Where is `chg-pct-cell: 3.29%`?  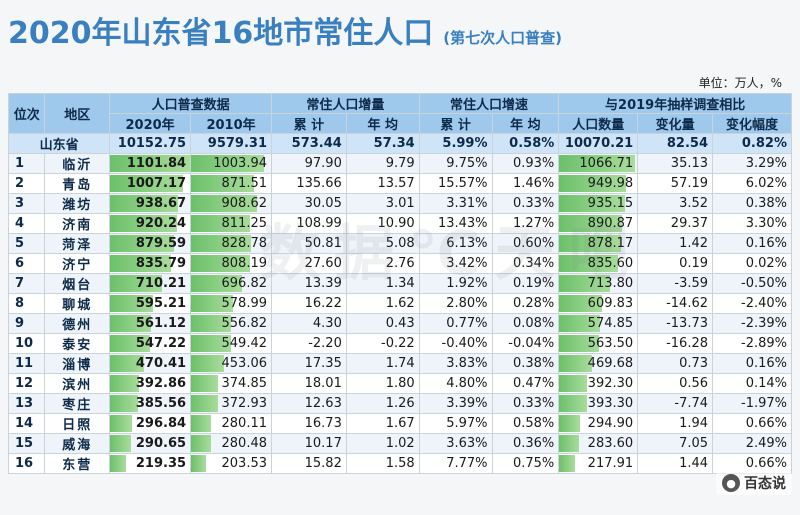
chg-pct-cell: 3.29% is located at coordinates (752, 163).